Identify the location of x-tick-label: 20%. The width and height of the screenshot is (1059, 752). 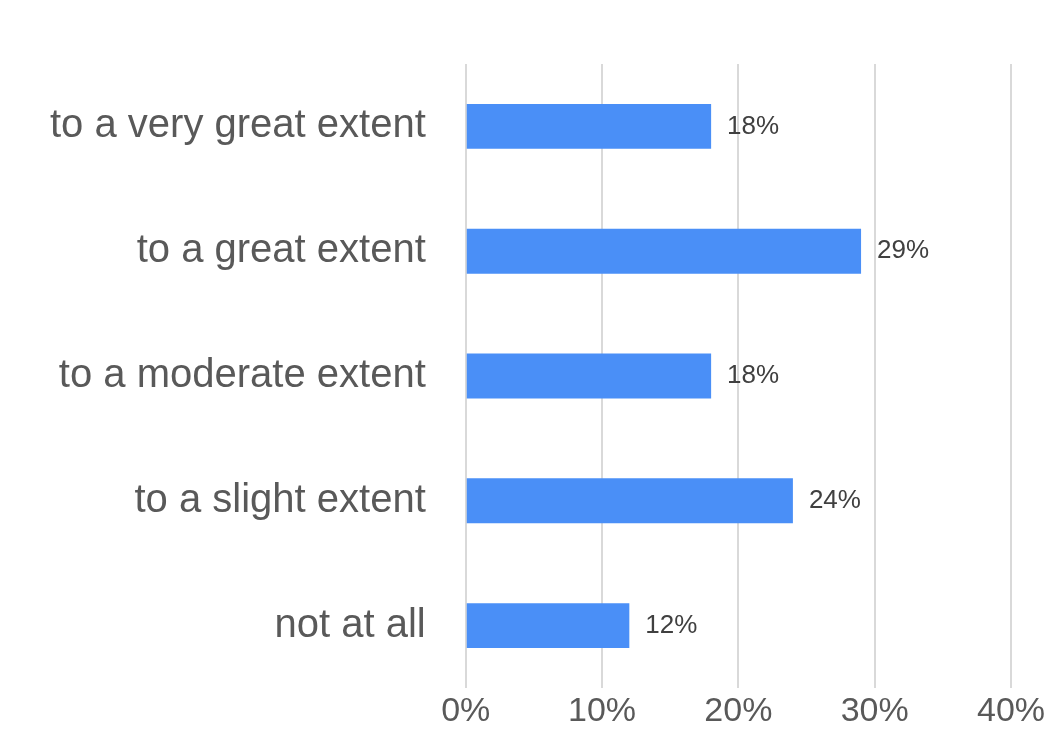
(738, 708).